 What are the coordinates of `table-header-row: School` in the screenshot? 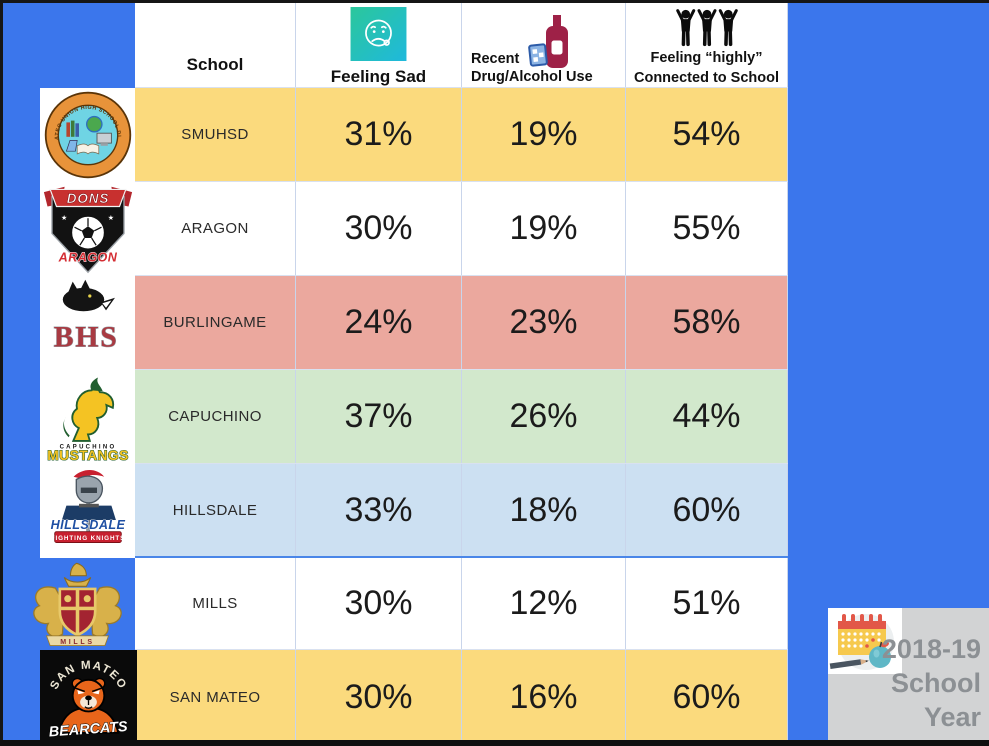 It's located at (461, 45).